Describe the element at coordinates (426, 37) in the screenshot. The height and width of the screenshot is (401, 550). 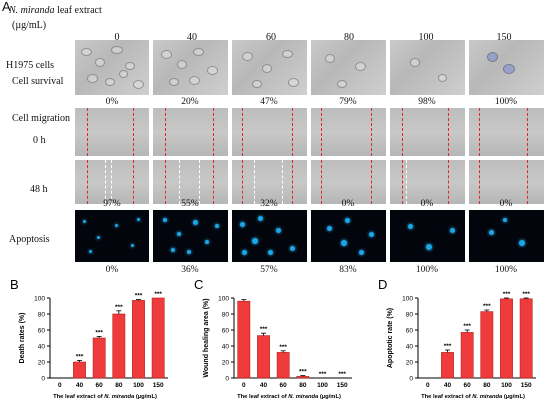
I see `concentration-label: 100` at that location.